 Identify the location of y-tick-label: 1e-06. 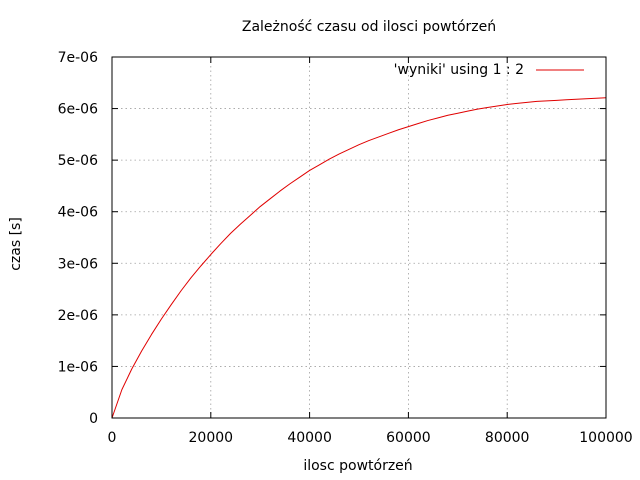
(78, 367).